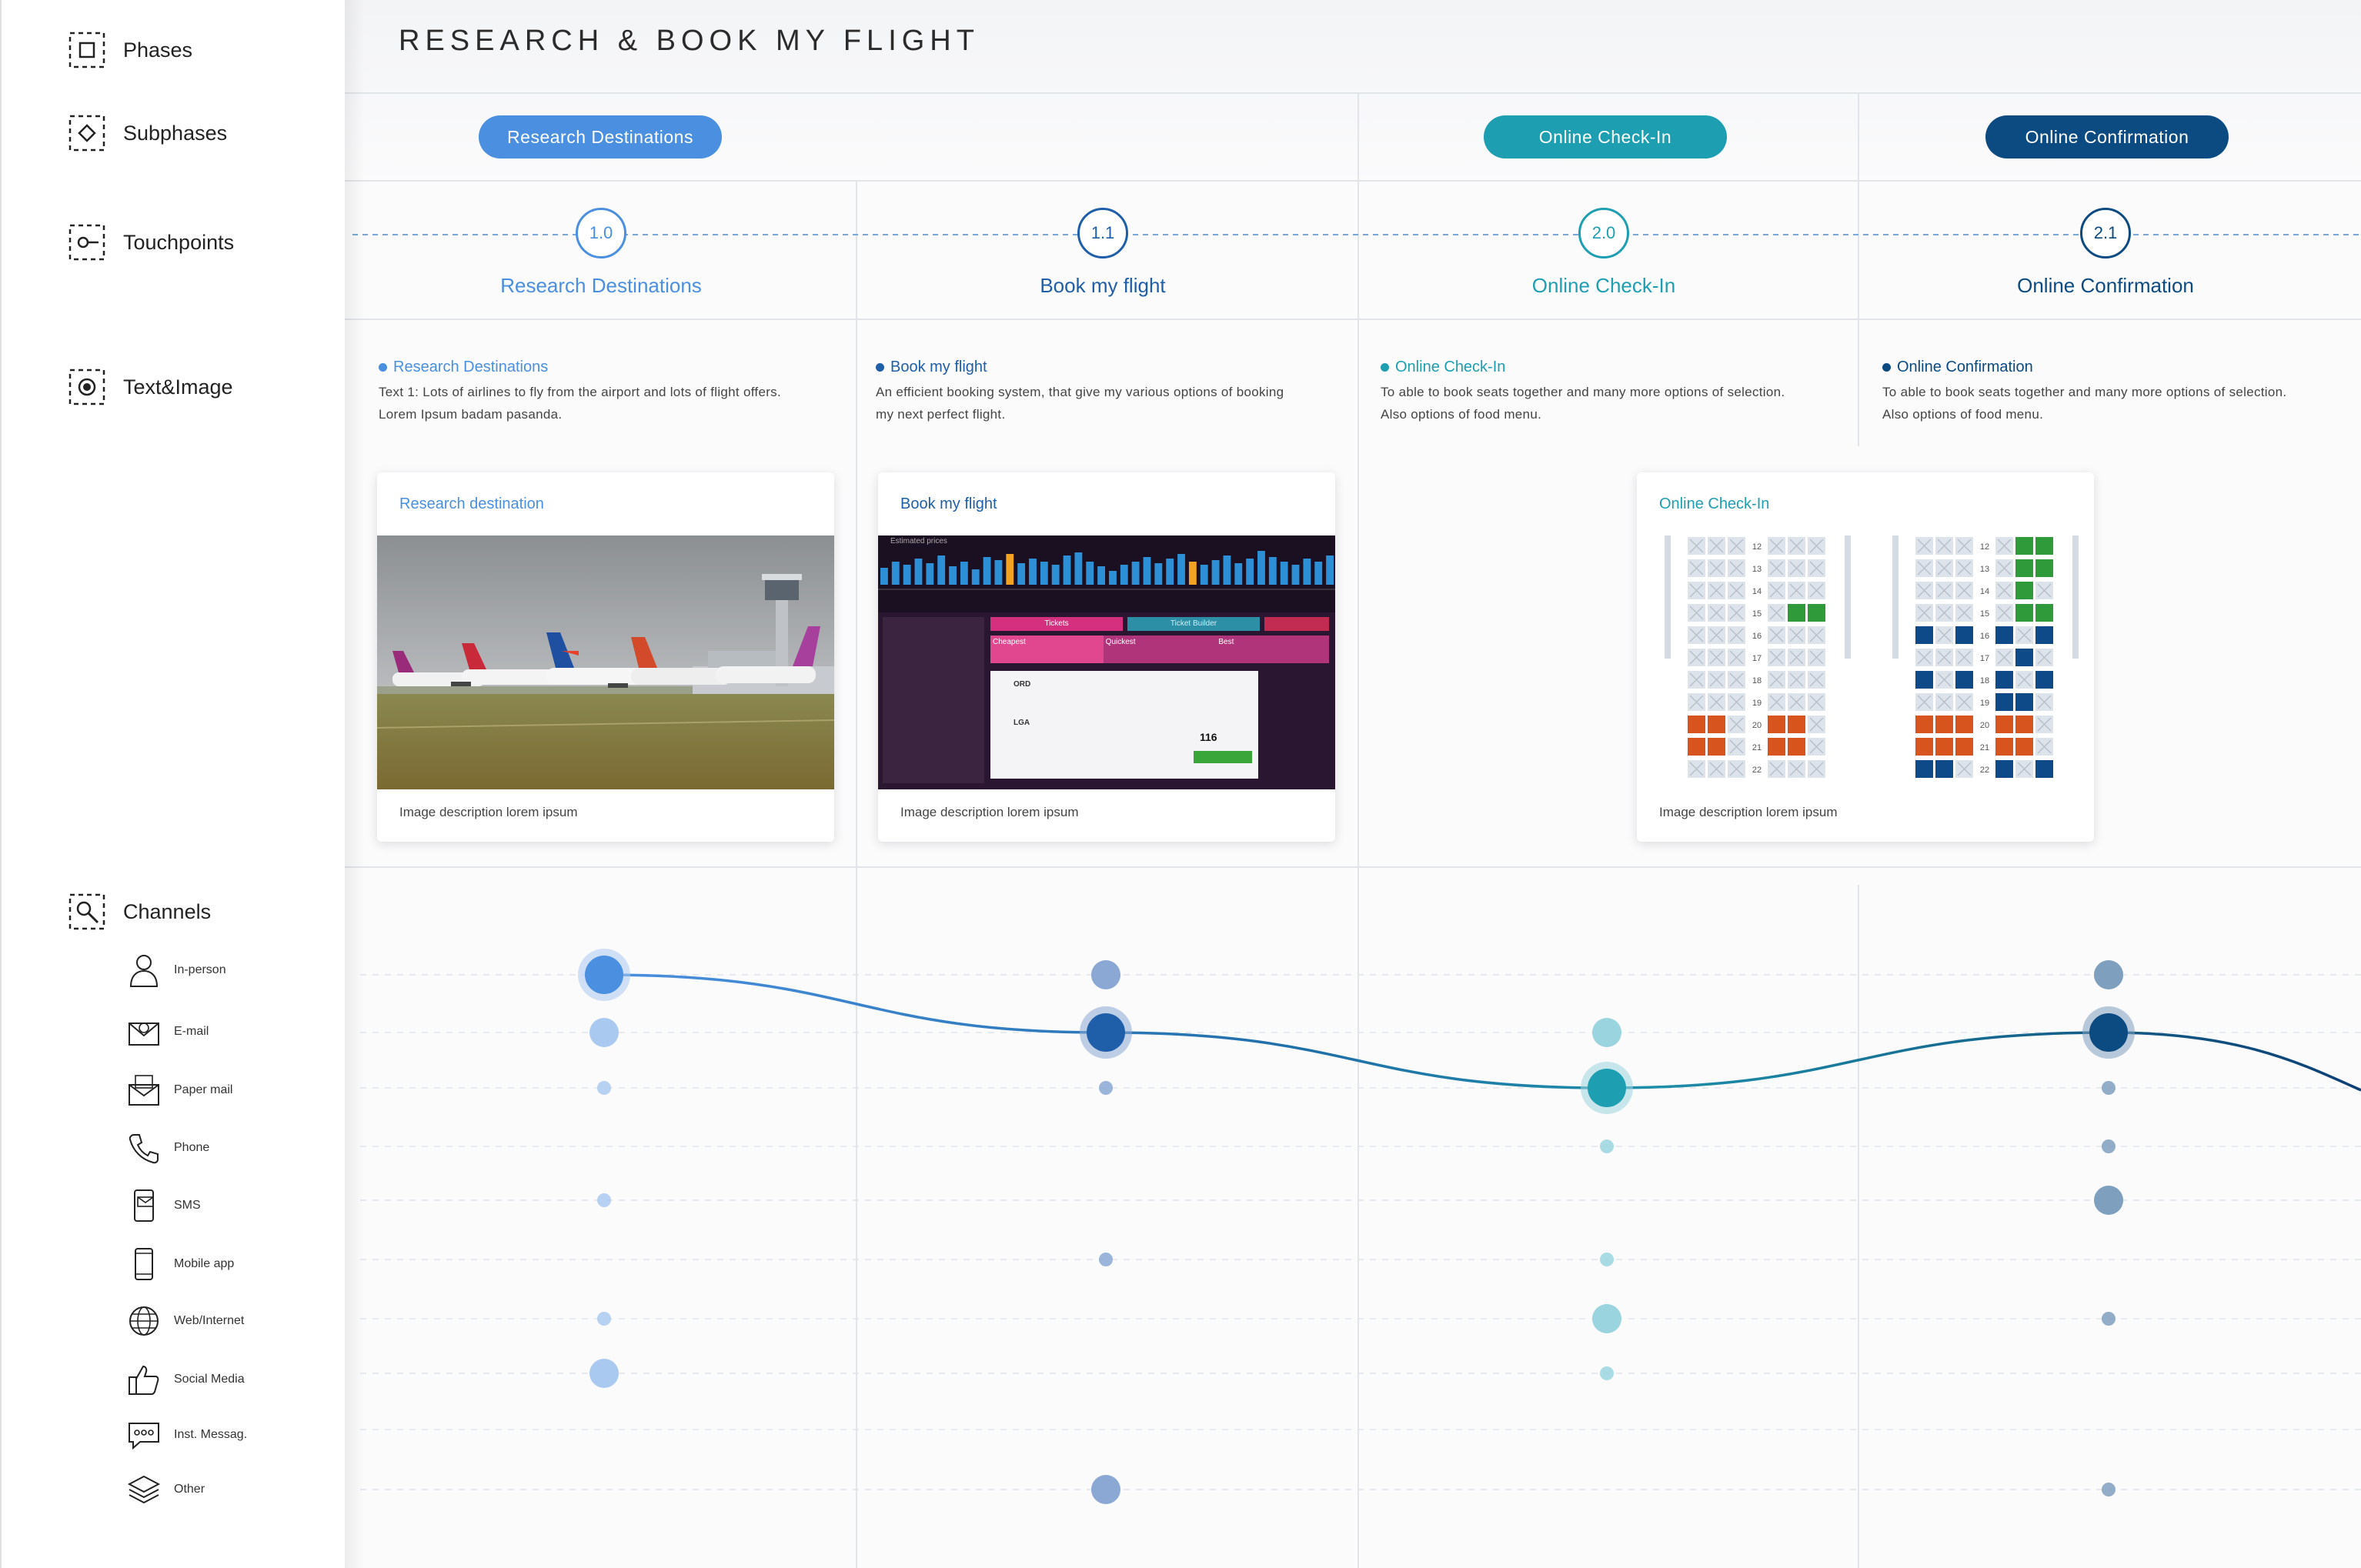  What do you see at coordinates (600, 137) in the screenshot?
I see `phase-research-destinations: Research Destinations` at bounding box center [600, 137].